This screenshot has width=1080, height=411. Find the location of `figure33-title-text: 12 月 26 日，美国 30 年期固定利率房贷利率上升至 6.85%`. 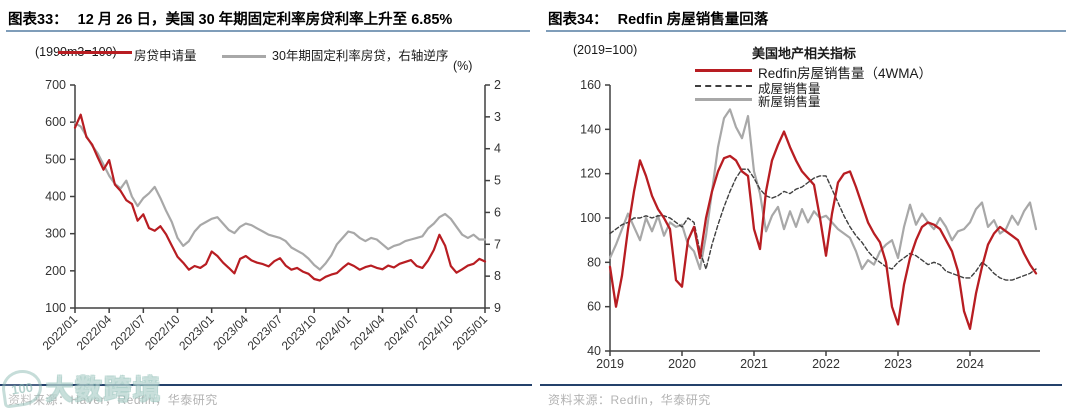

figure33-title-text: 12 月 26 日，美国 30 年期固定利率房贷利率上升至 6.85% is located at coordinates (265, 20).